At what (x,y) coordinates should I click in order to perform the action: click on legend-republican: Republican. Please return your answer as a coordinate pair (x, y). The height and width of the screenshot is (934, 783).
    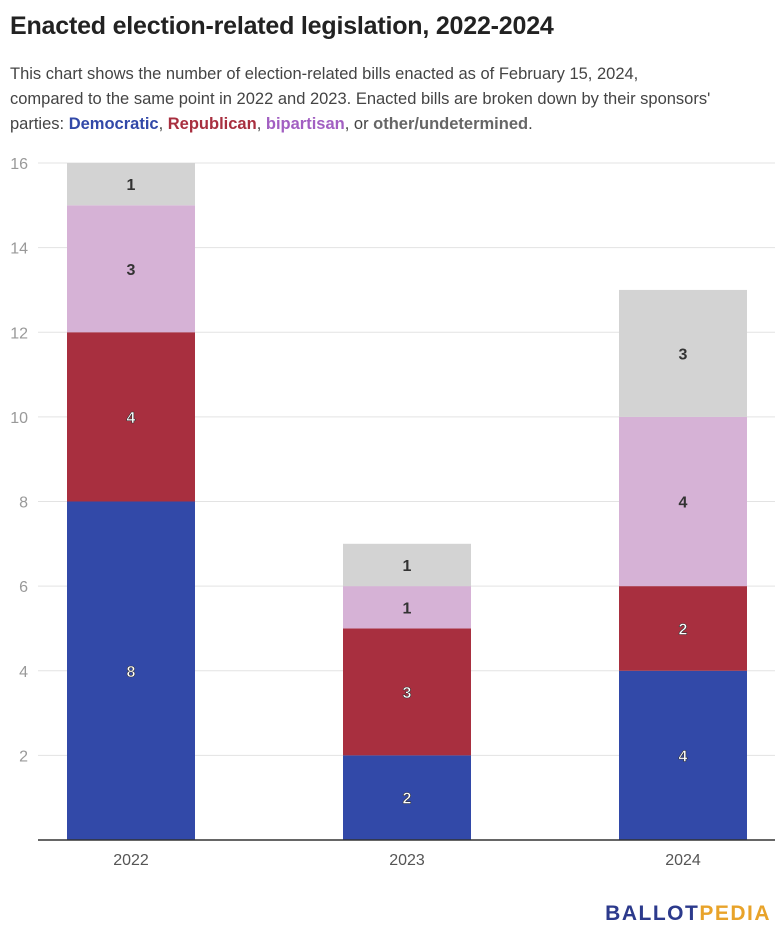
    Looking at the image, I should click on (212, 124).